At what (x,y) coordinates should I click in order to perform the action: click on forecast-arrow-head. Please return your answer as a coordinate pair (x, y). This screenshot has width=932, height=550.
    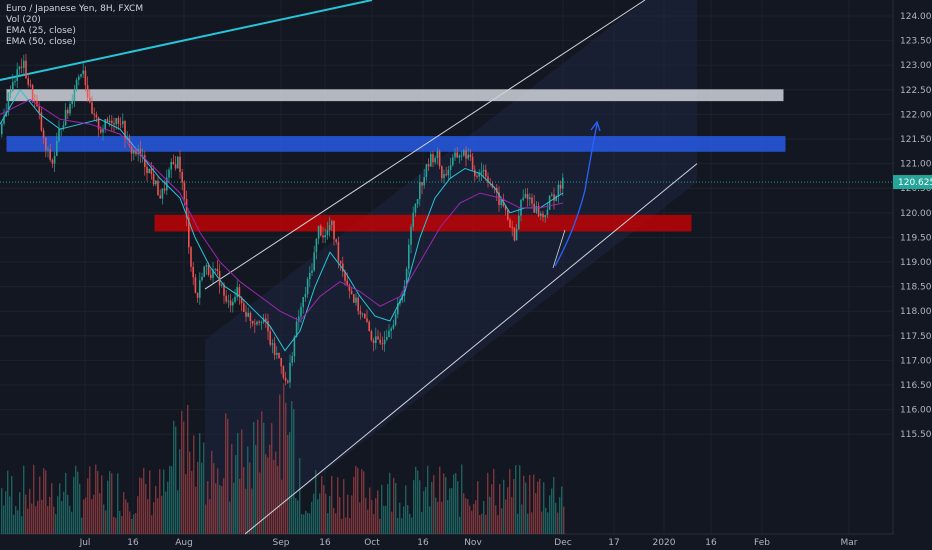
    Looking at the image, I should click on (595, 126).